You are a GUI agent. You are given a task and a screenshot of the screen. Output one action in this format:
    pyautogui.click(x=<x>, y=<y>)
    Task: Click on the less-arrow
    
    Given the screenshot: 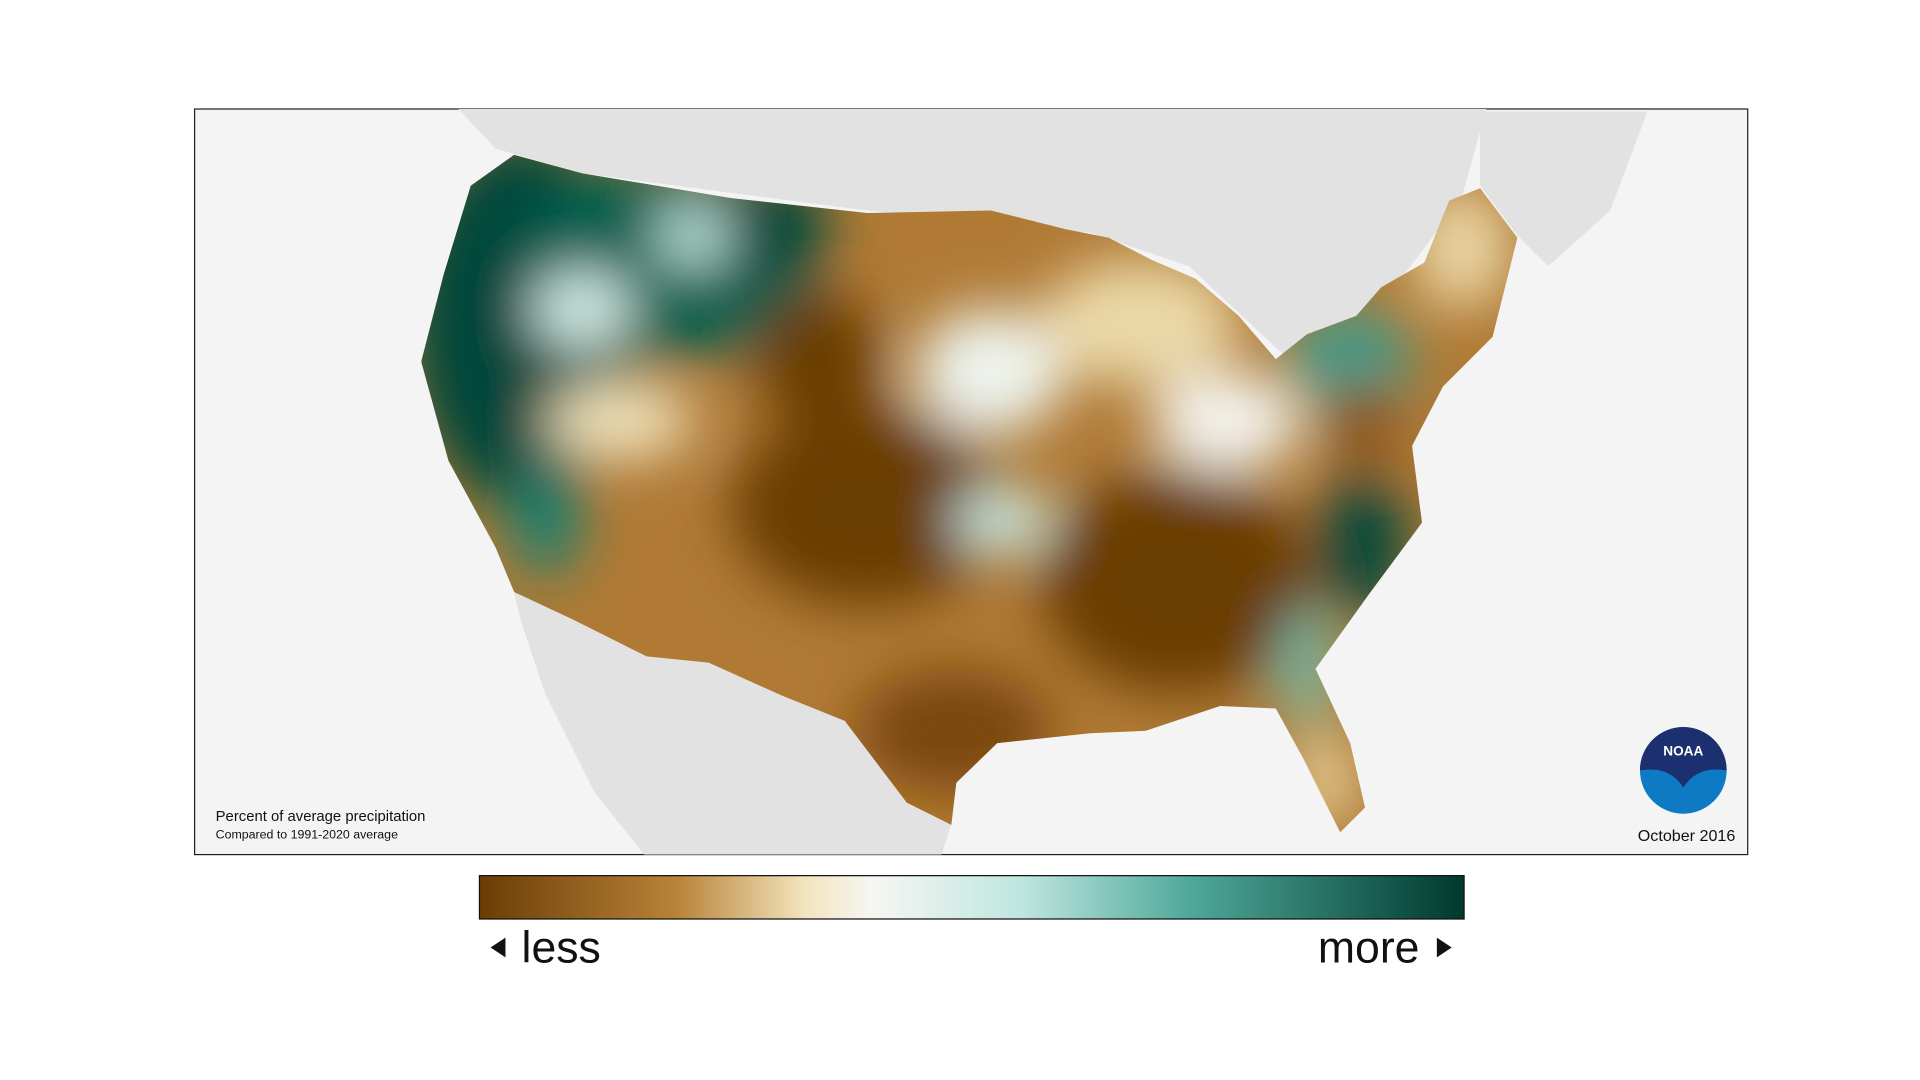 What is the action you would take?
    pyautogui.click(x=498, y=947)
    